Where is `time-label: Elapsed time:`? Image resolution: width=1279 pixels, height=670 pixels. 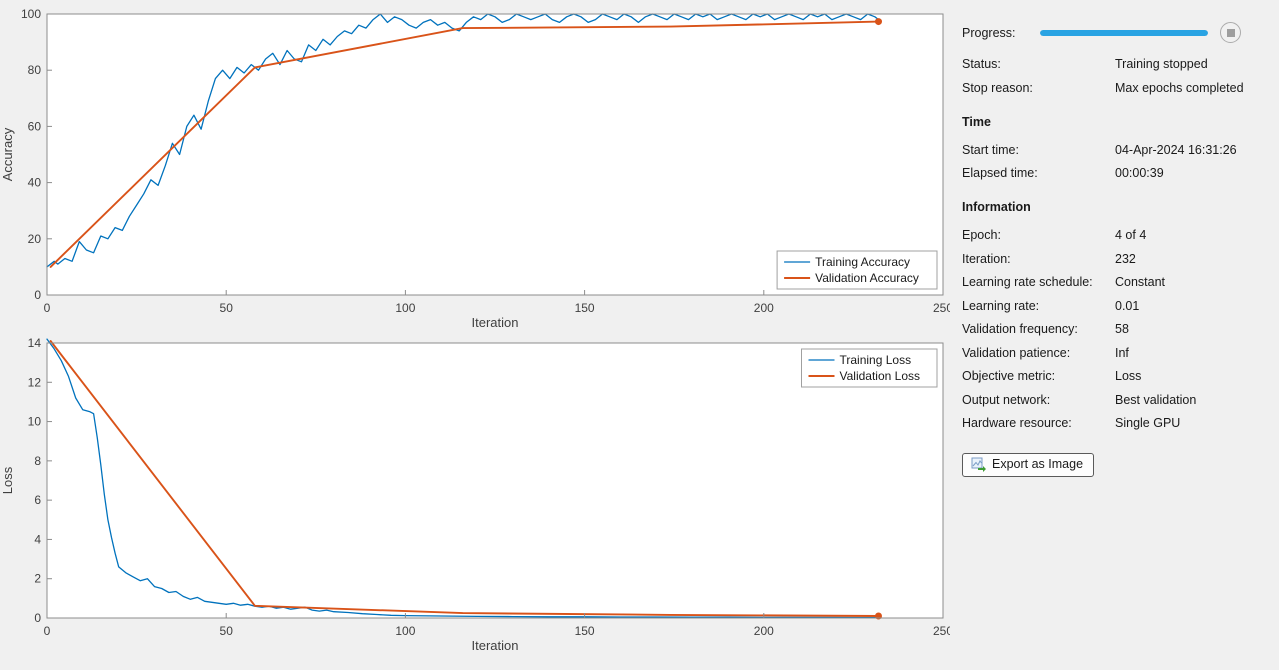 time-label: Elapsed time: is located at coordinates (1000, 173).